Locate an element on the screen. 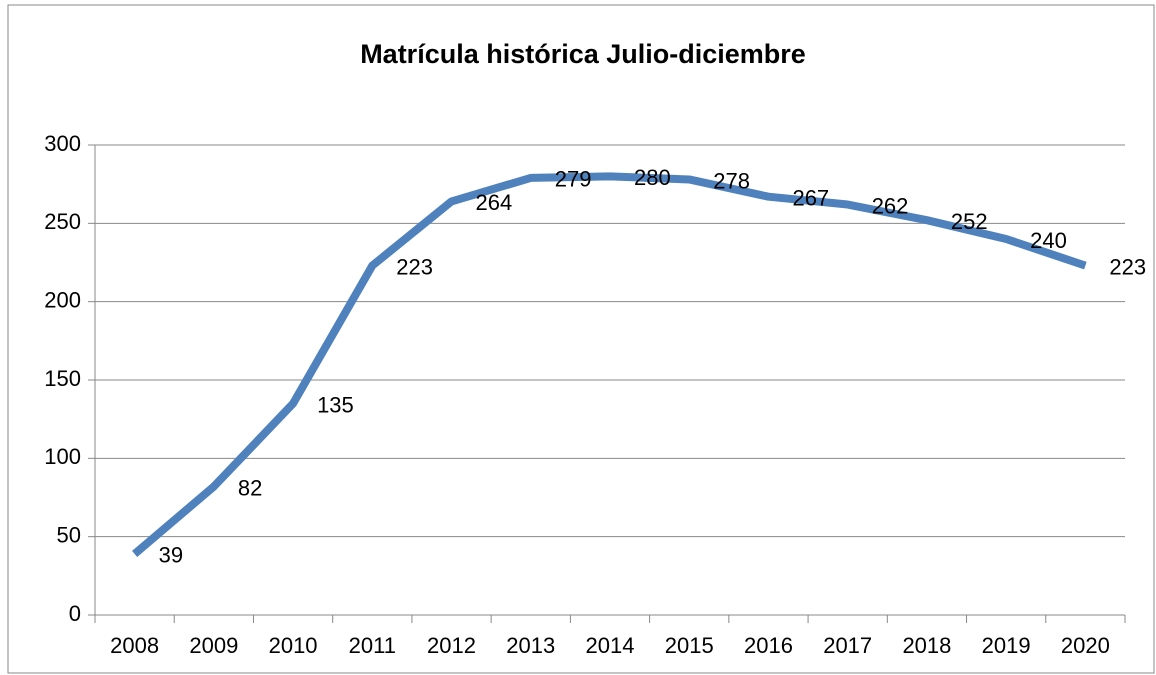 The width and height of the screenshot is (1156, 675). x-tick-label: 2008 is located at coordinates (134, 645).